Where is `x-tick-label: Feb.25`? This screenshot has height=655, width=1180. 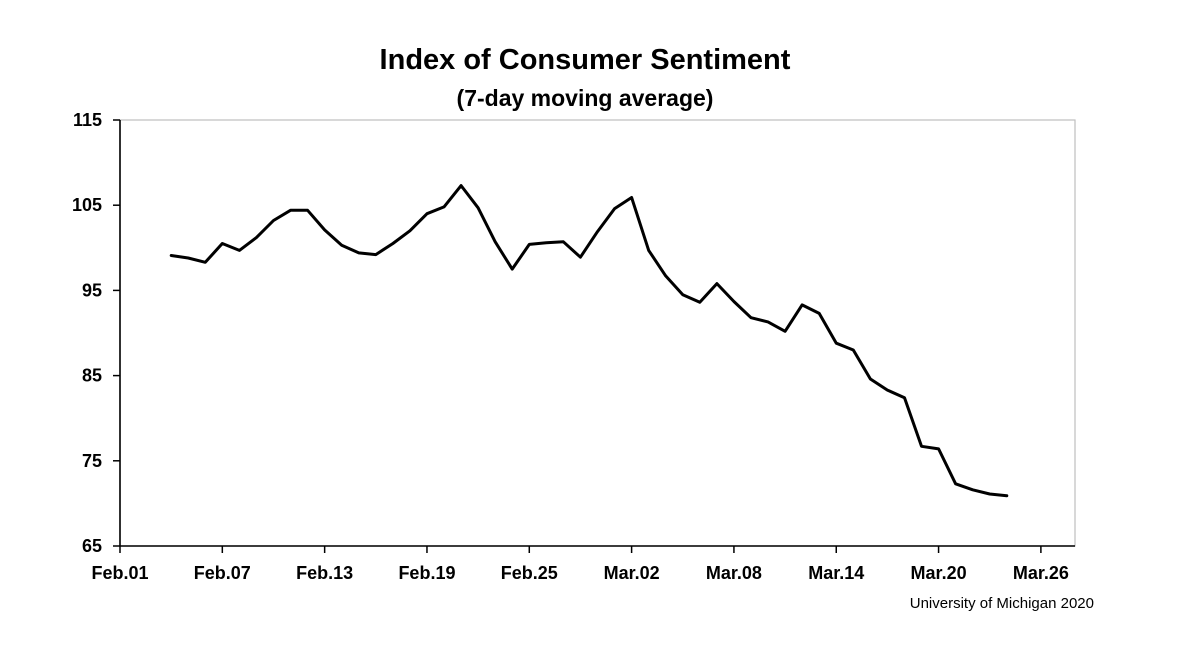 x-tick-label: Feb.25 is located at coordinates (529, 573).